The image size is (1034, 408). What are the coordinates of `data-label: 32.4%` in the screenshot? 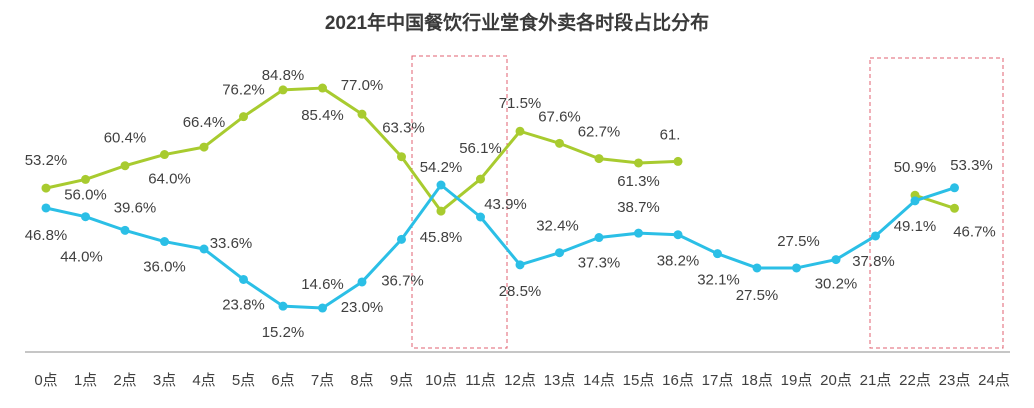 It's located at (557, 226).